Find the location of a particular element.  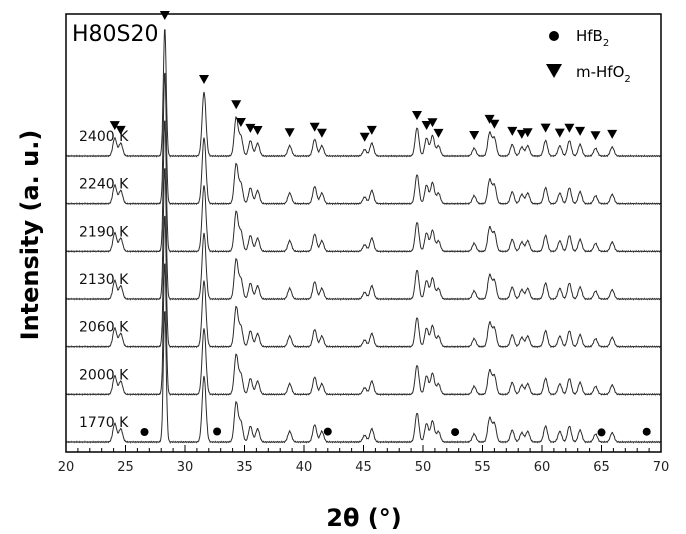

temperature-label: 1770 K is located at coordinates (104, 423).